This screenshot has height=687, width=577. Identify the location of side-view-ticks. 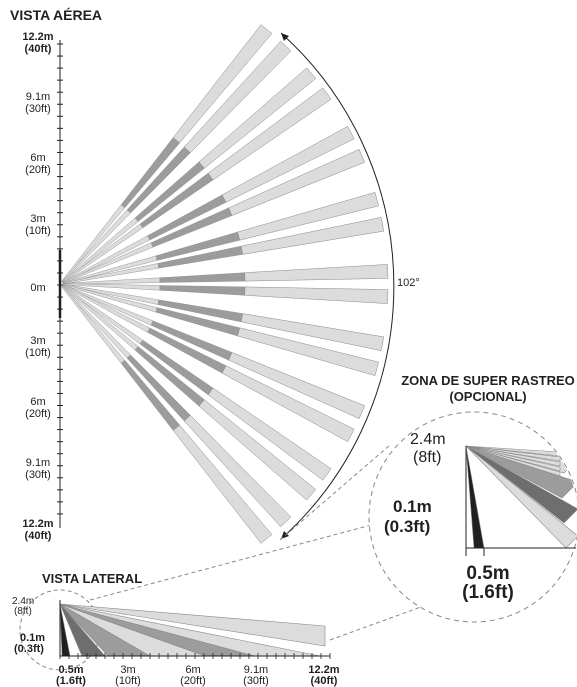
(195, 656).